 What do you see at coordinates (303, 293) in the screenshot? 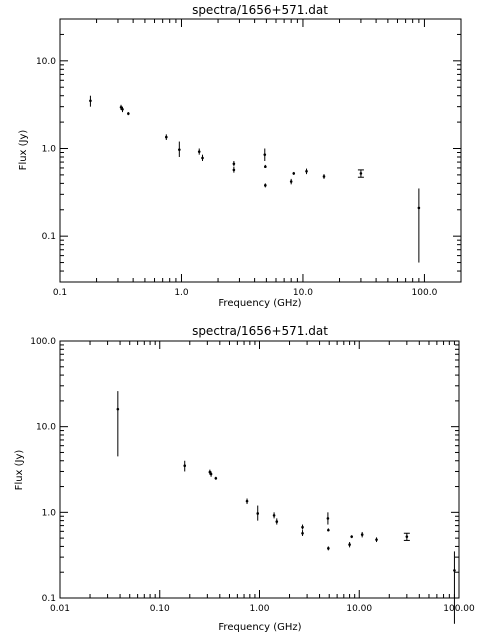
I see `x-tick-label: 10.0` at bounding box center [303, 293].